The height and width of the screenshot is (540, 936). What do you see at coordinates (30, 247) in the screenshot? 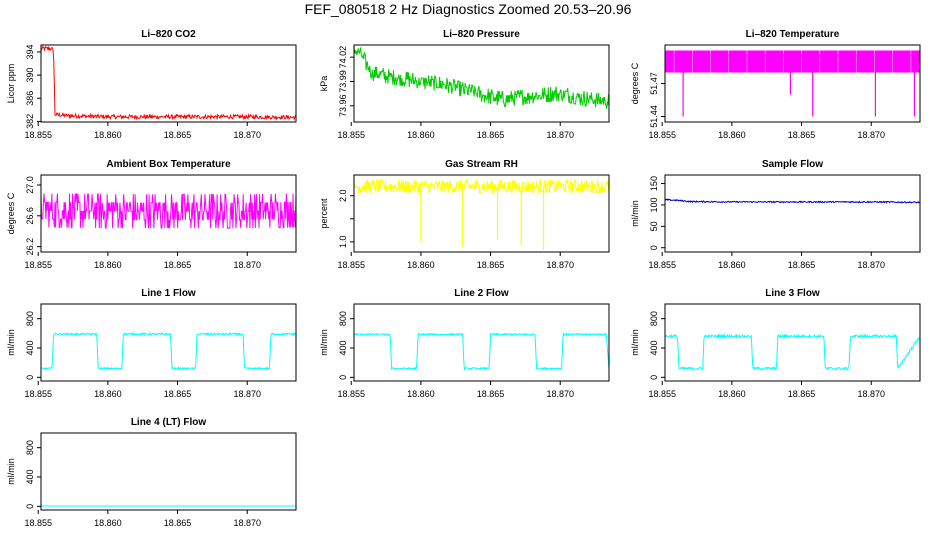
I see `y-tick-label: 26.2` at bounding box center [30, 247].